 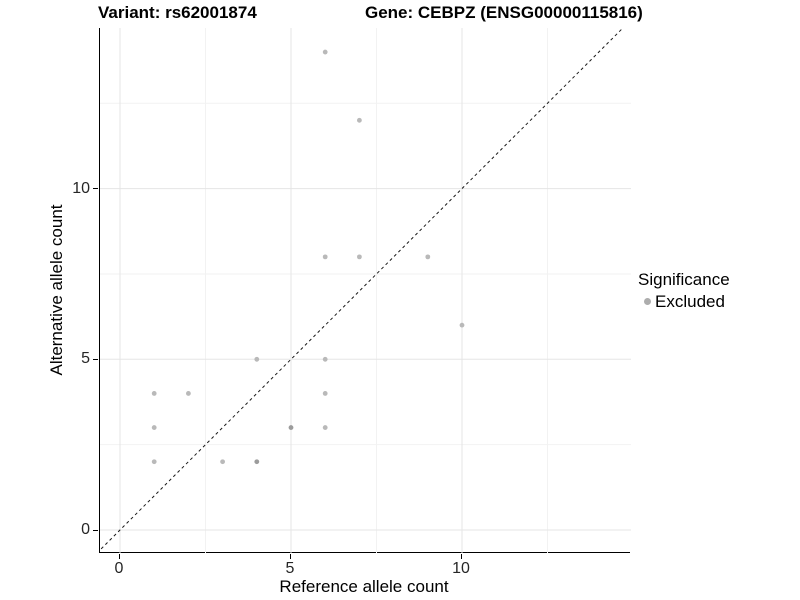 What do you see at coordinates (684, 279) in the screenshot?
I see `legend-title: Significance` at bounding box center [684, 279].